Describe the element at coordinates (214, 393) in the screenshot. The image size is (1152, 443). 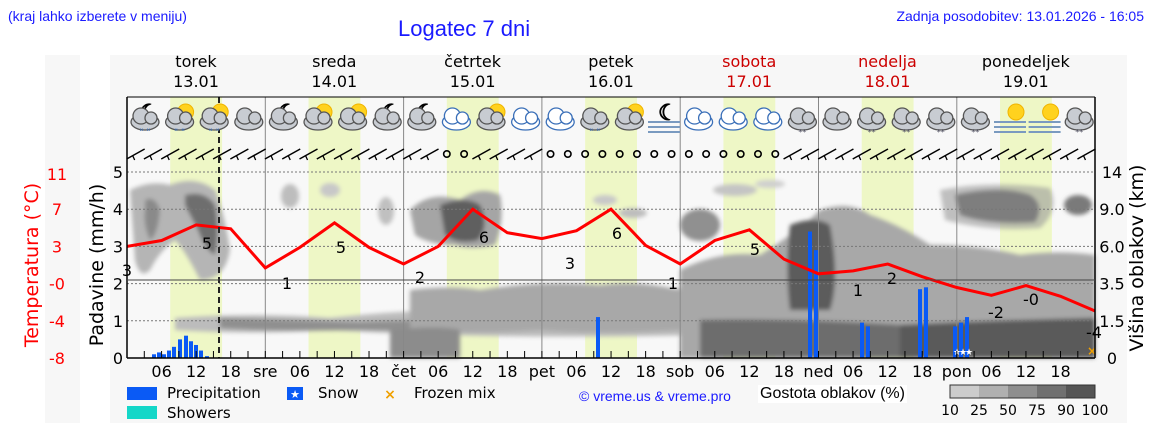
I see `legend-precipitation: Precipitation` at that location.